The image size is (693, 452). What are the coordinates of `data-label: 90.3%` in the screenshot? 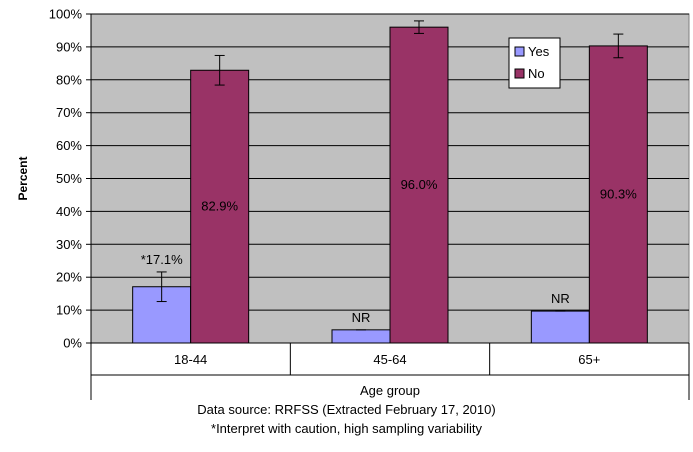 It's located at (618, 193).